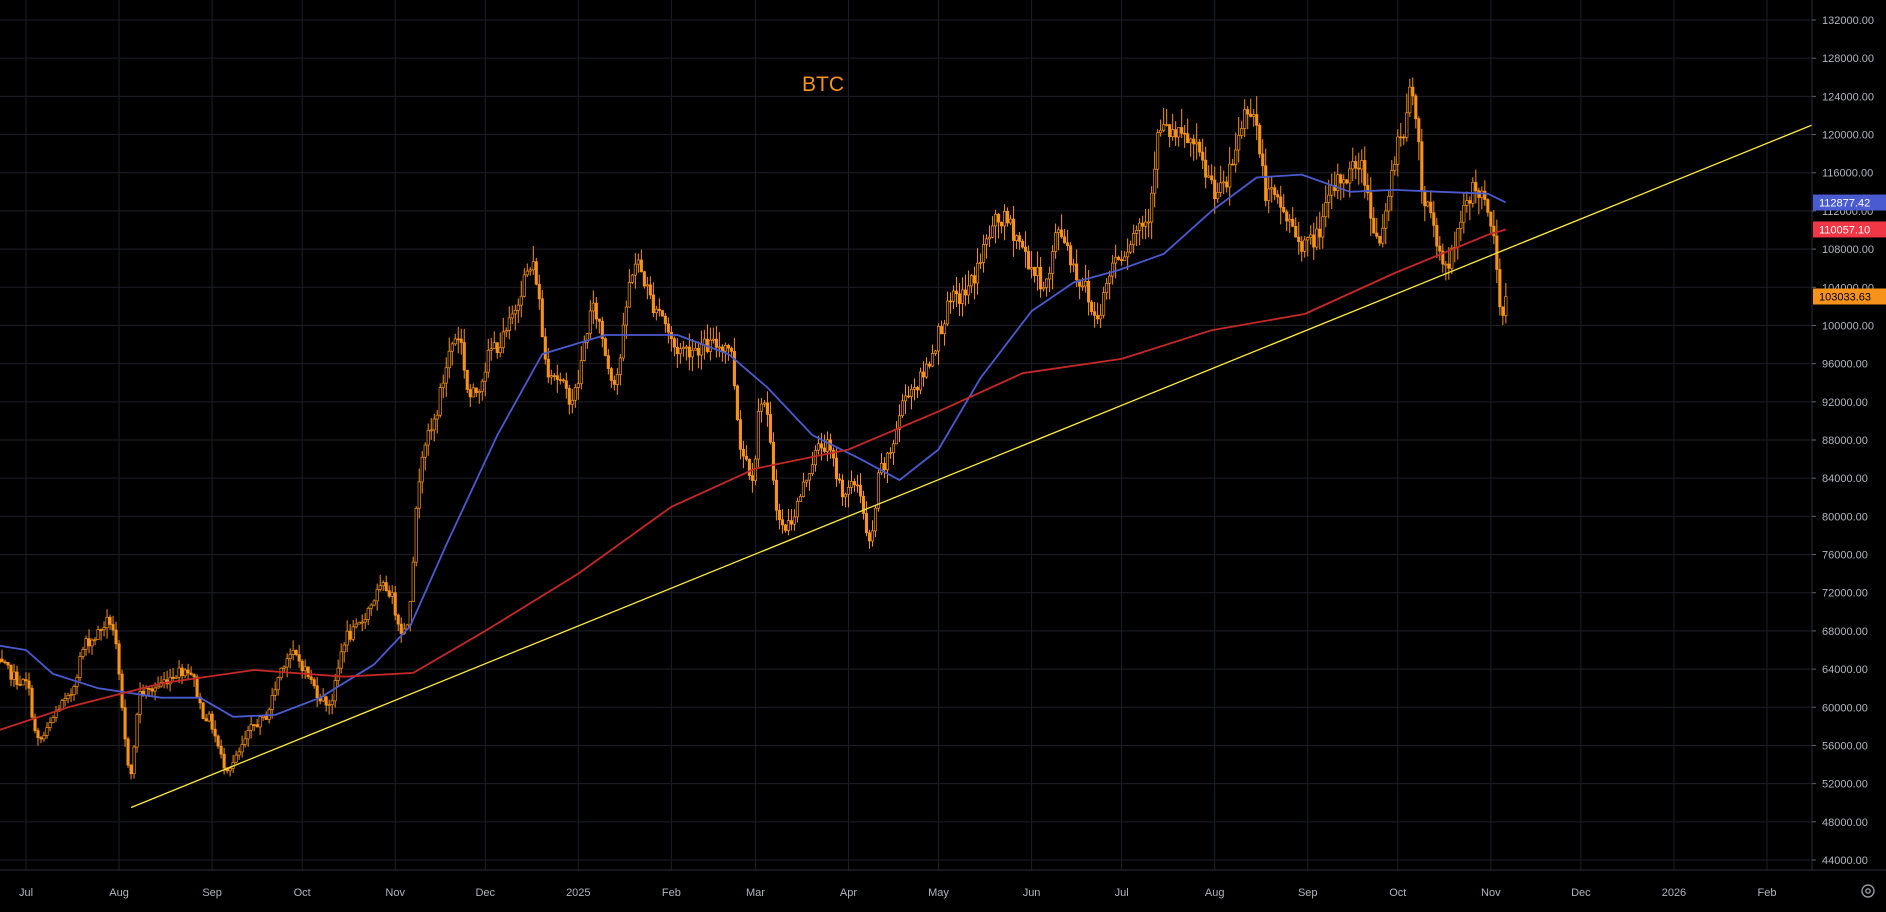 The image size is (1886, 912). I want to click on y-tick-label: 96000.00, so click(1845, 365).